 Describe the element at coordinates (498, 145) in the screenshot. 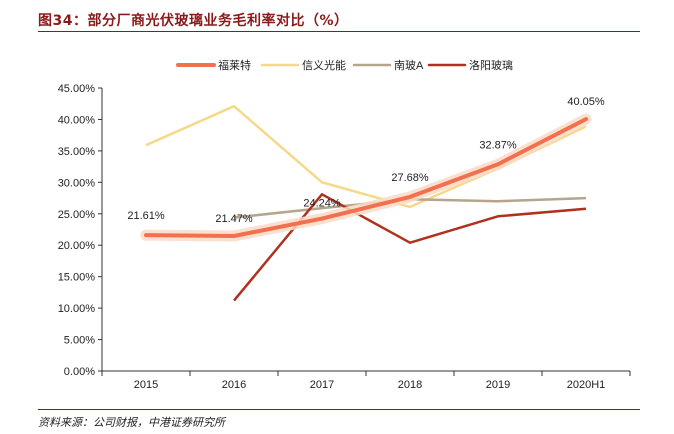

I see `data-label: 32.87%` at that location.